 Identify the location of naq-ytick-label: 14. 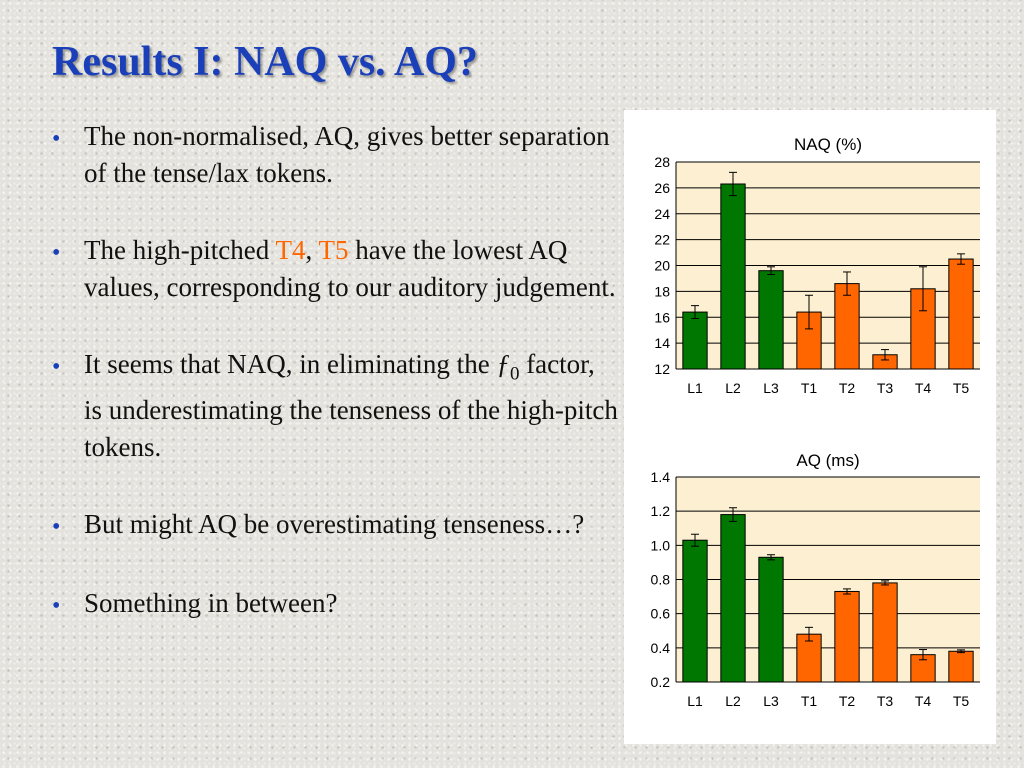
(662, 343).